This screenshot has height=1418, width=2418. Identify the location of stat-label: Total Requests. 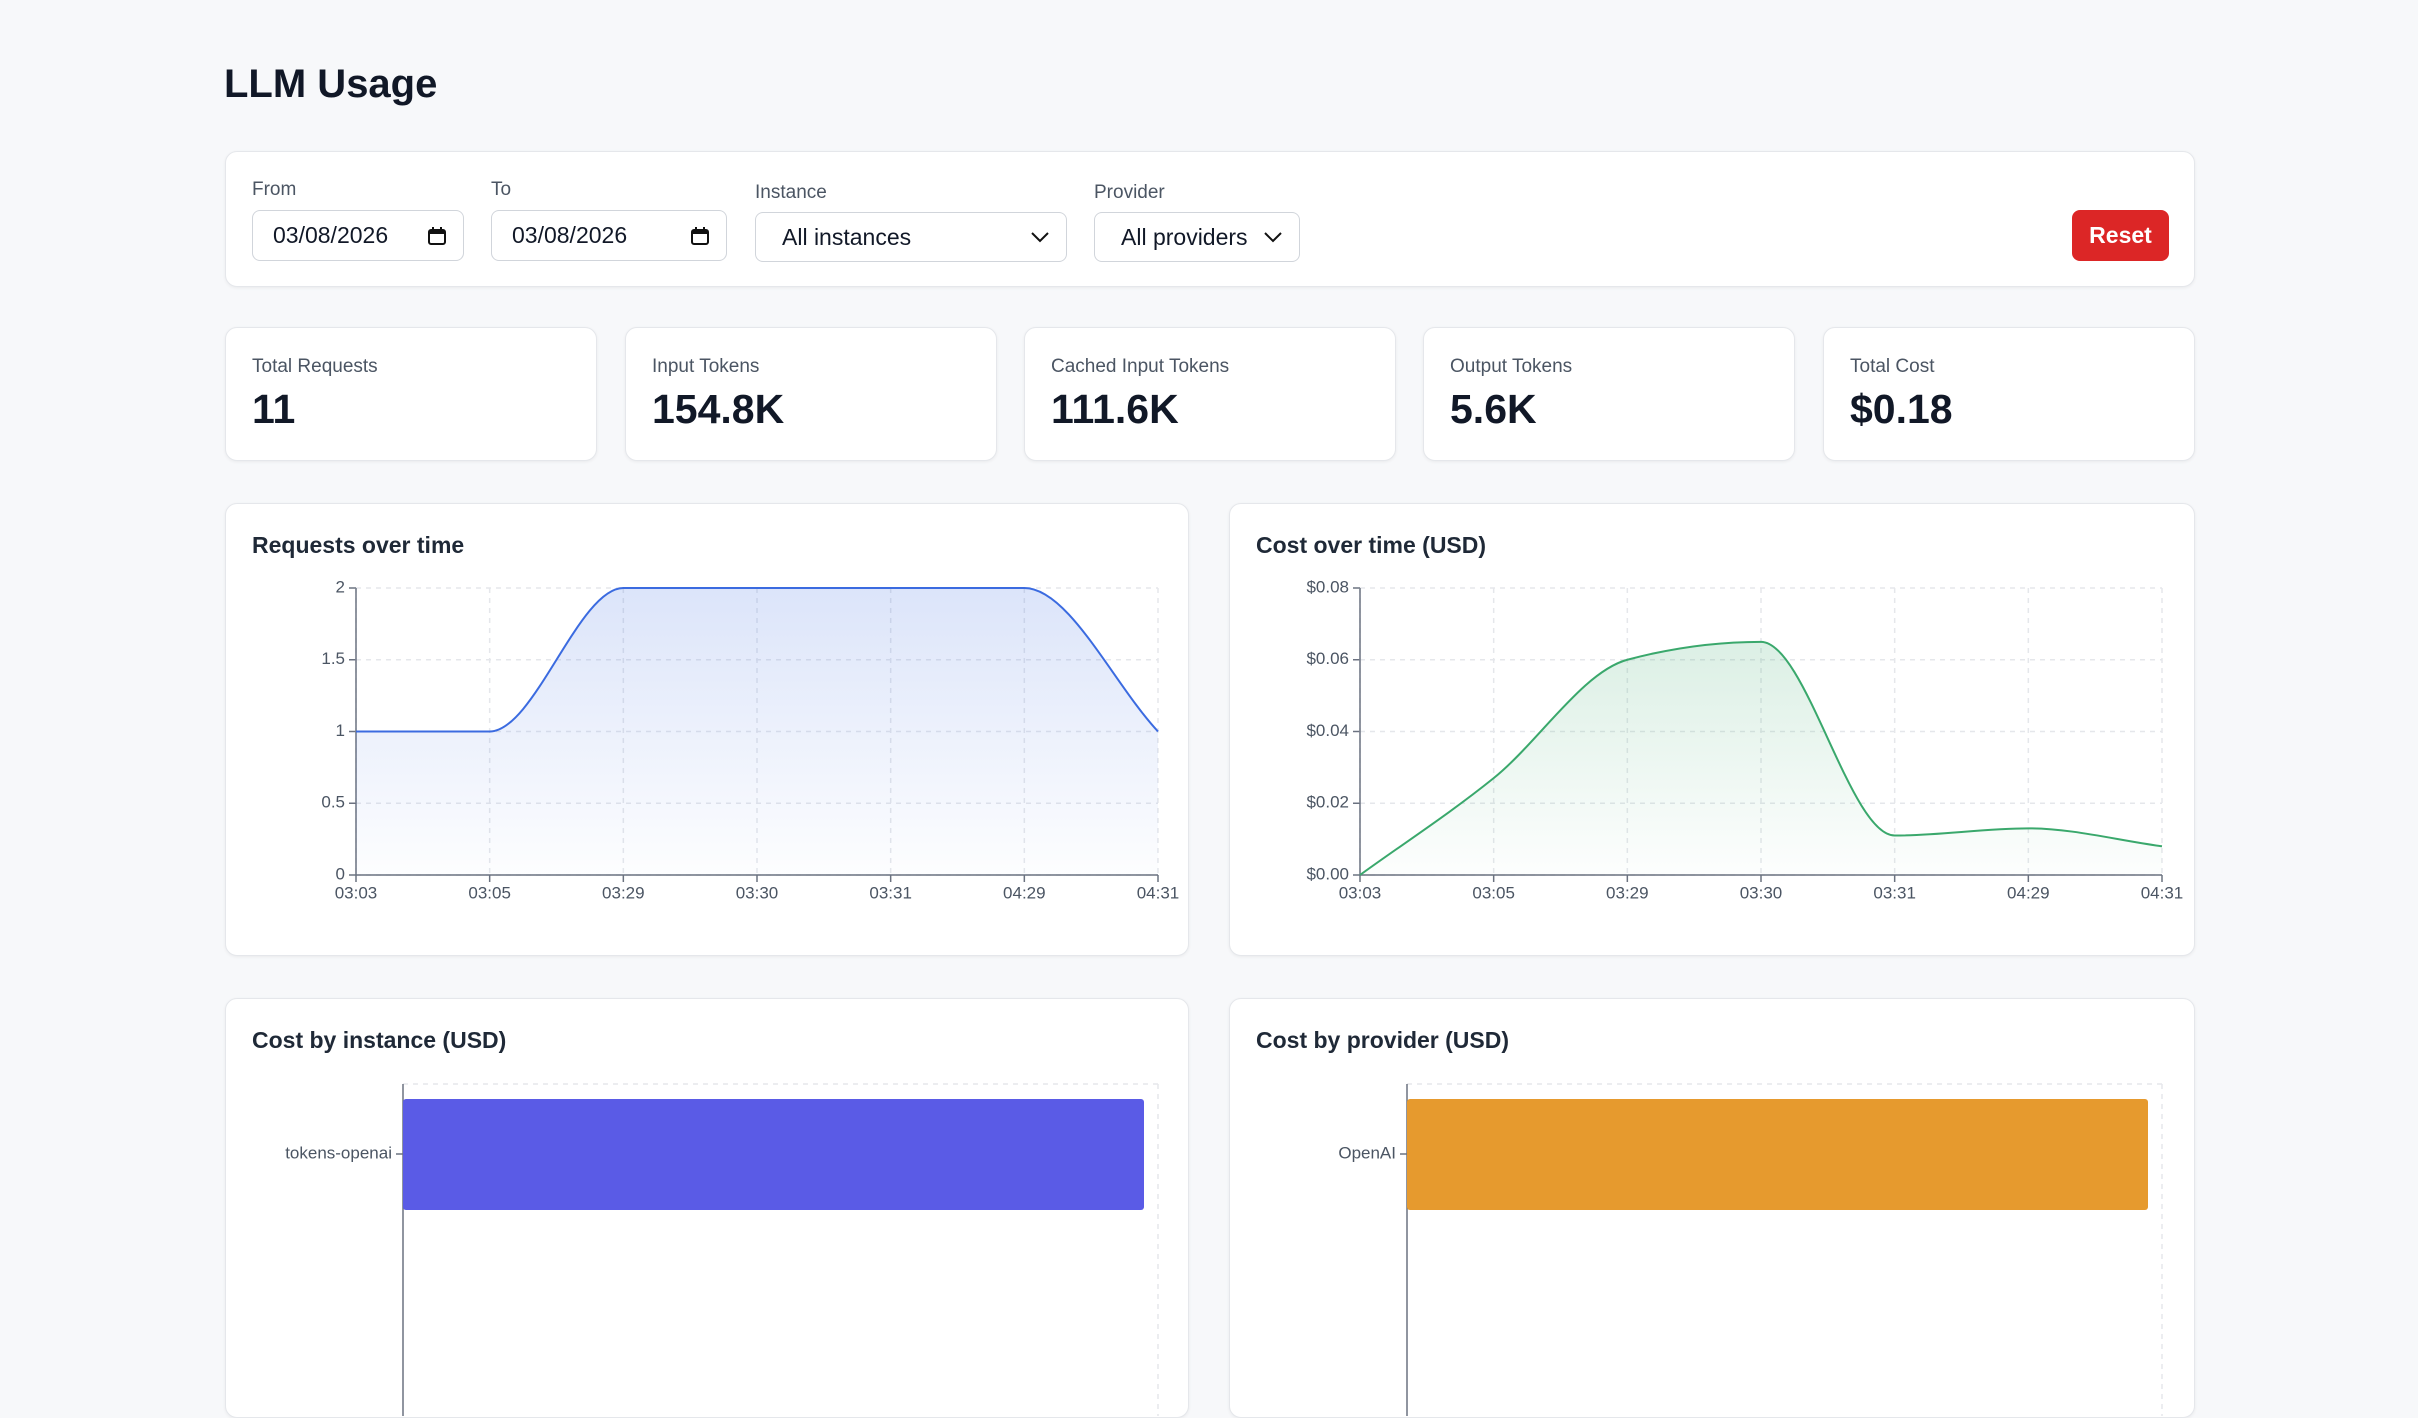
(315, 367).